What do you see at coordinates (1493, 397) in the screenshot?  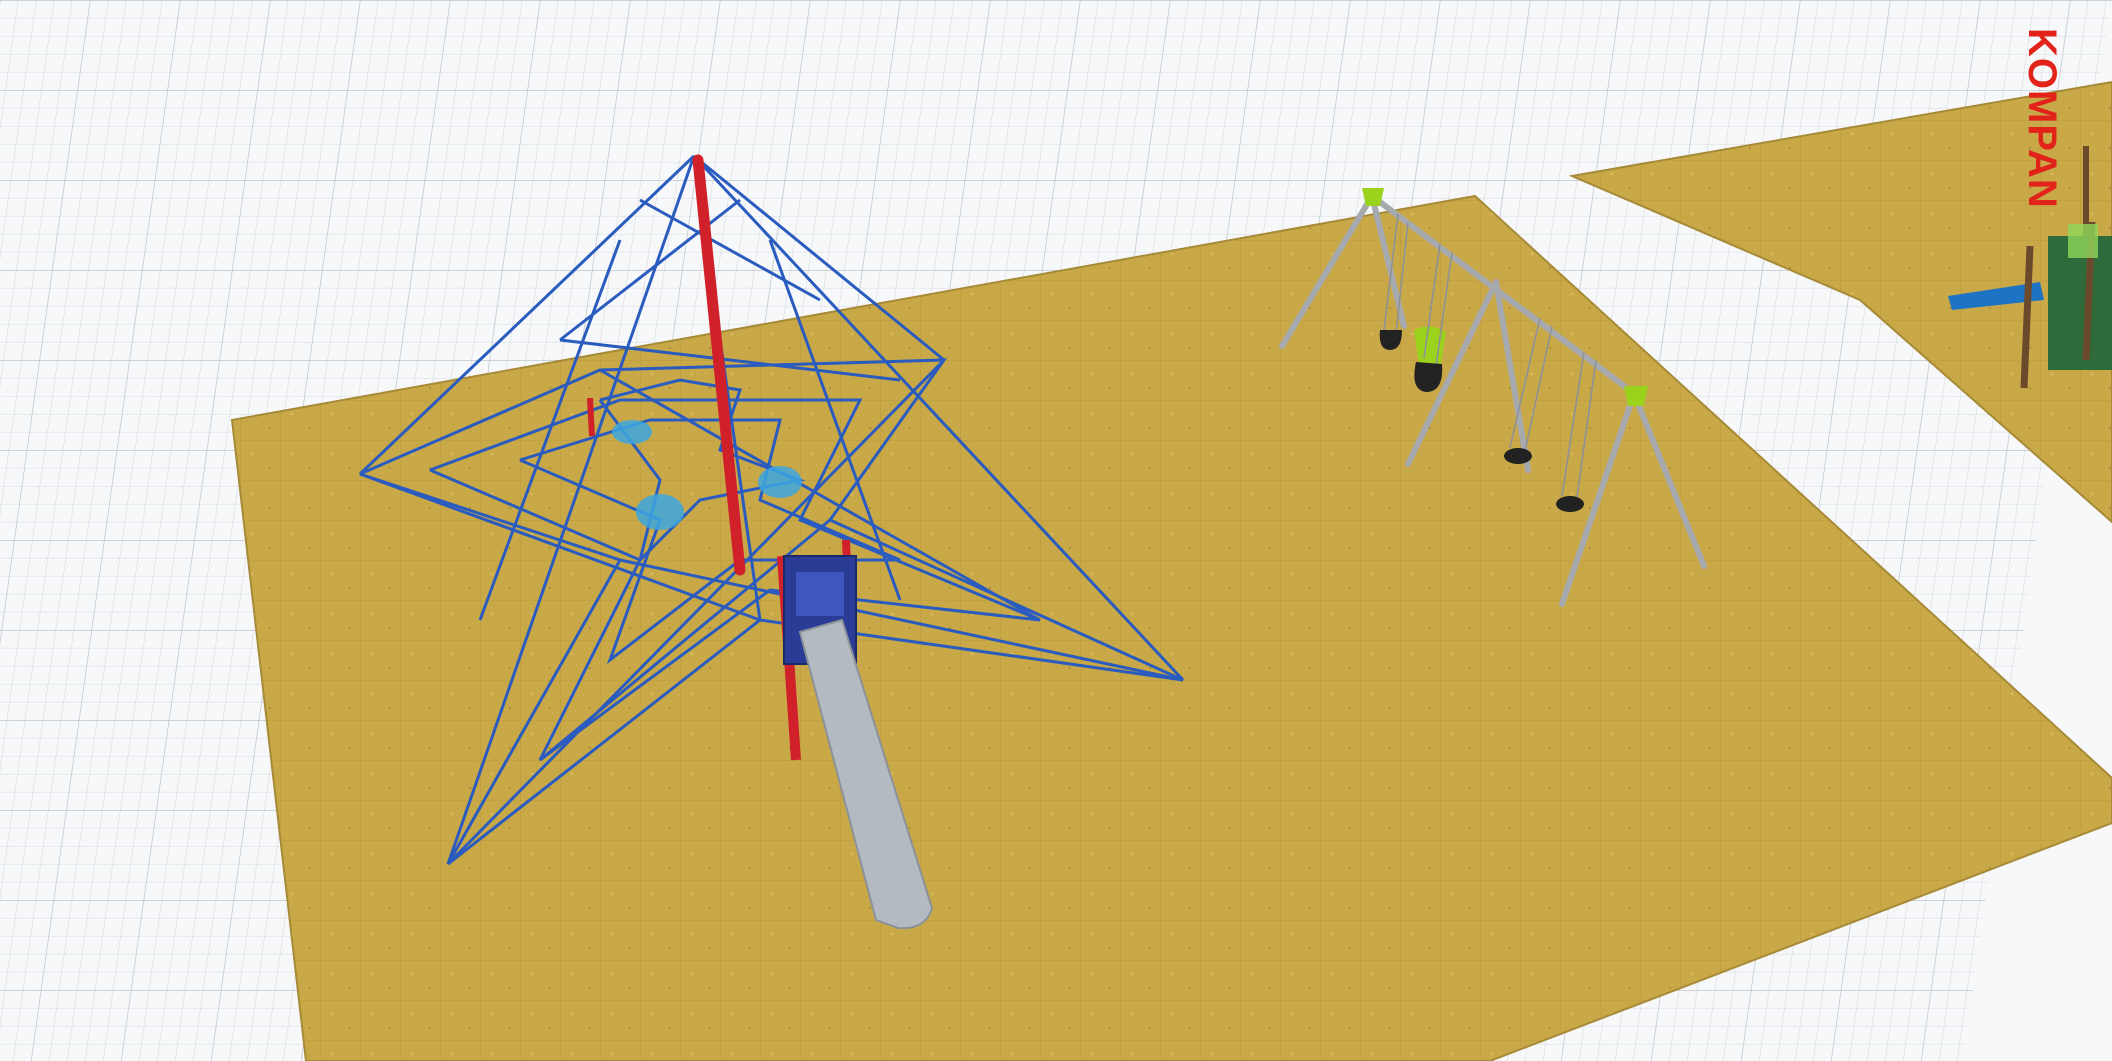 I see `double-swing-set` at bounding box center [1493, 397].